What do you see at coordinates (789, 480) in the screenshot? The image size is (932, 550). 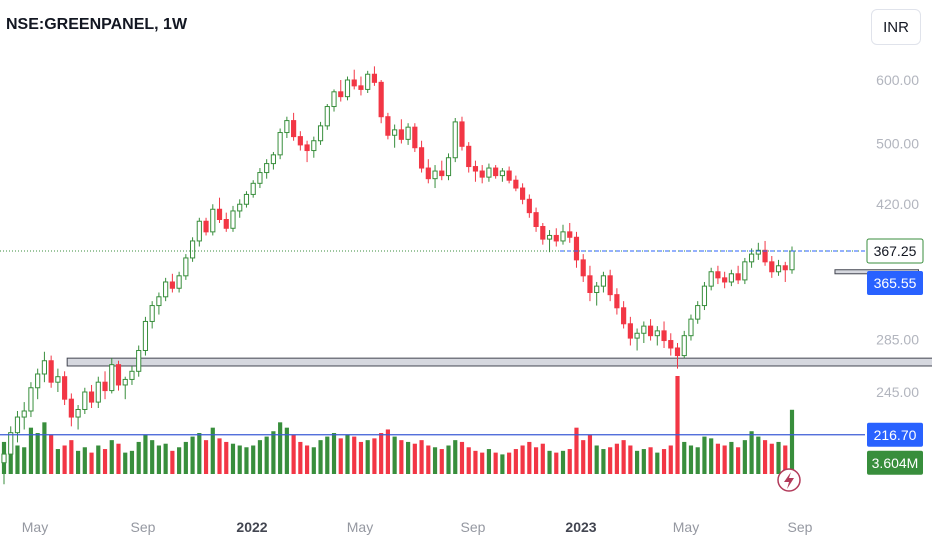 I see `lightning-icon` at bounding box center [789, 480].